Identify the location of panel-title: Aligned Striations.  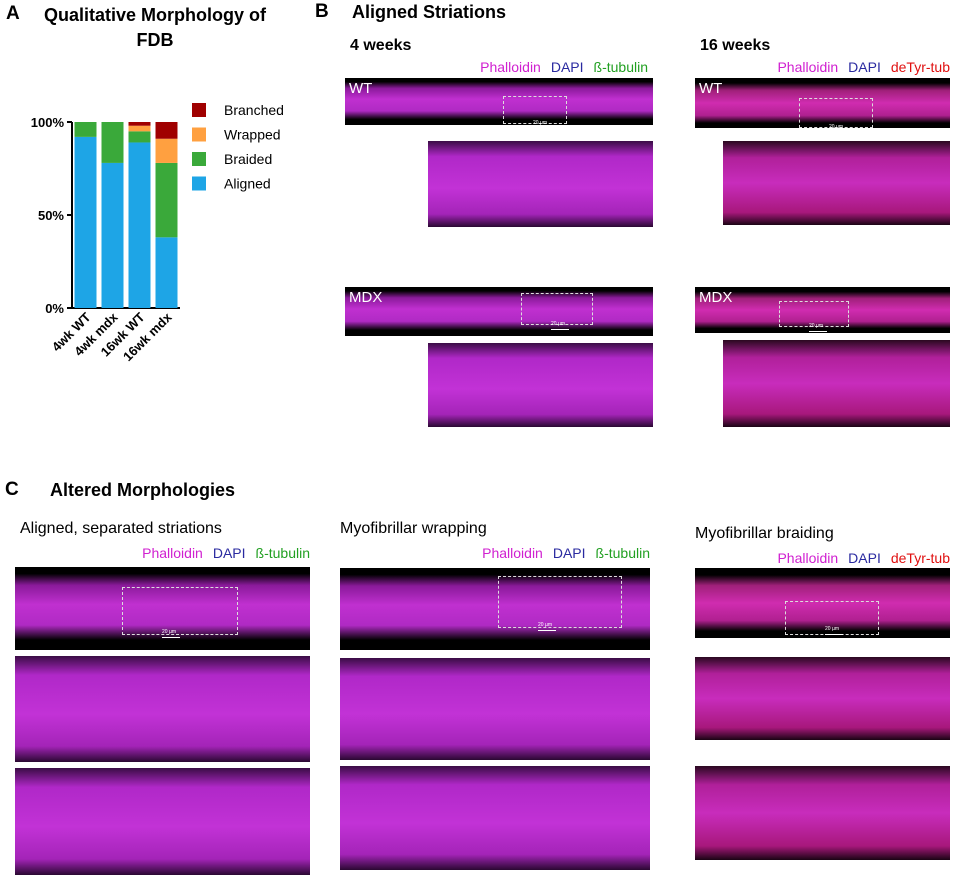
(429, 12).